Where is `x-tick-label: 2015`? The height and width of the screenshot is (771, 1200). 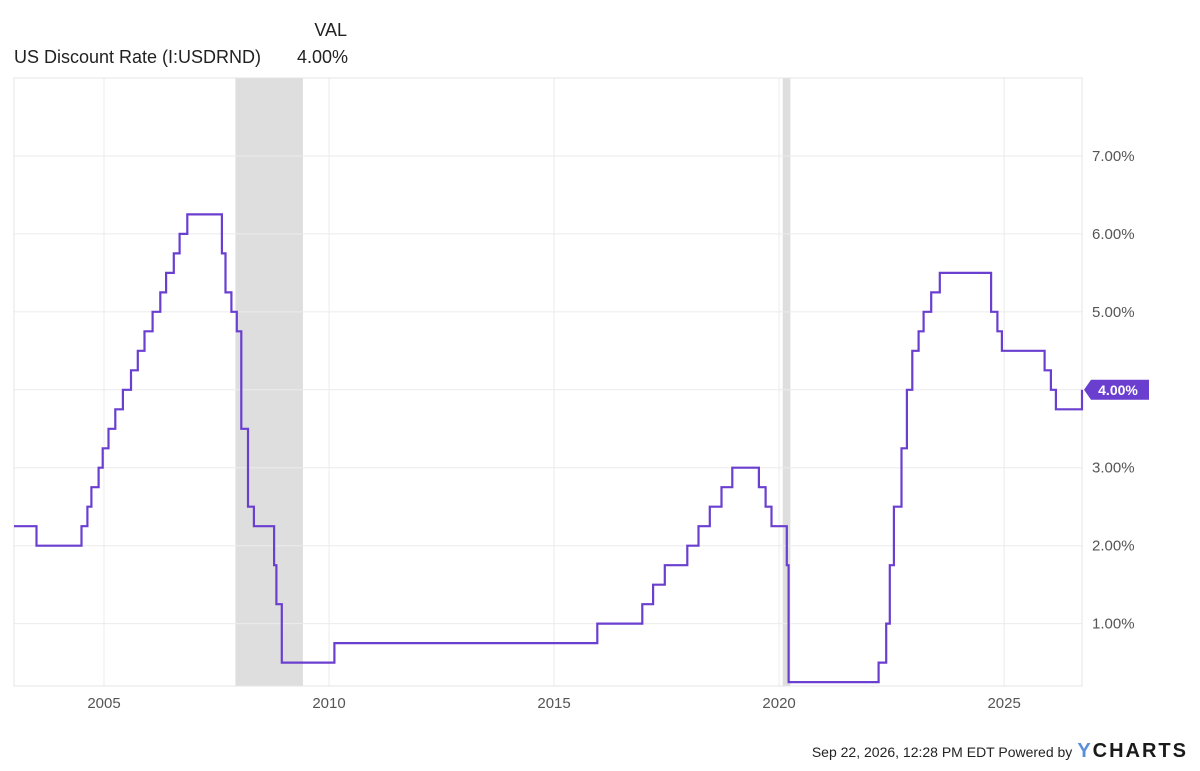
x-tick-label: 2015 is located at coordinates (553, 703).